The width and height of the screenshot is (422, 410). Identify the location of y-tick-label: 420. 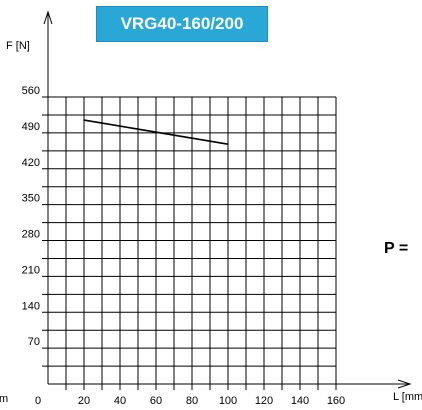
(31, 163).